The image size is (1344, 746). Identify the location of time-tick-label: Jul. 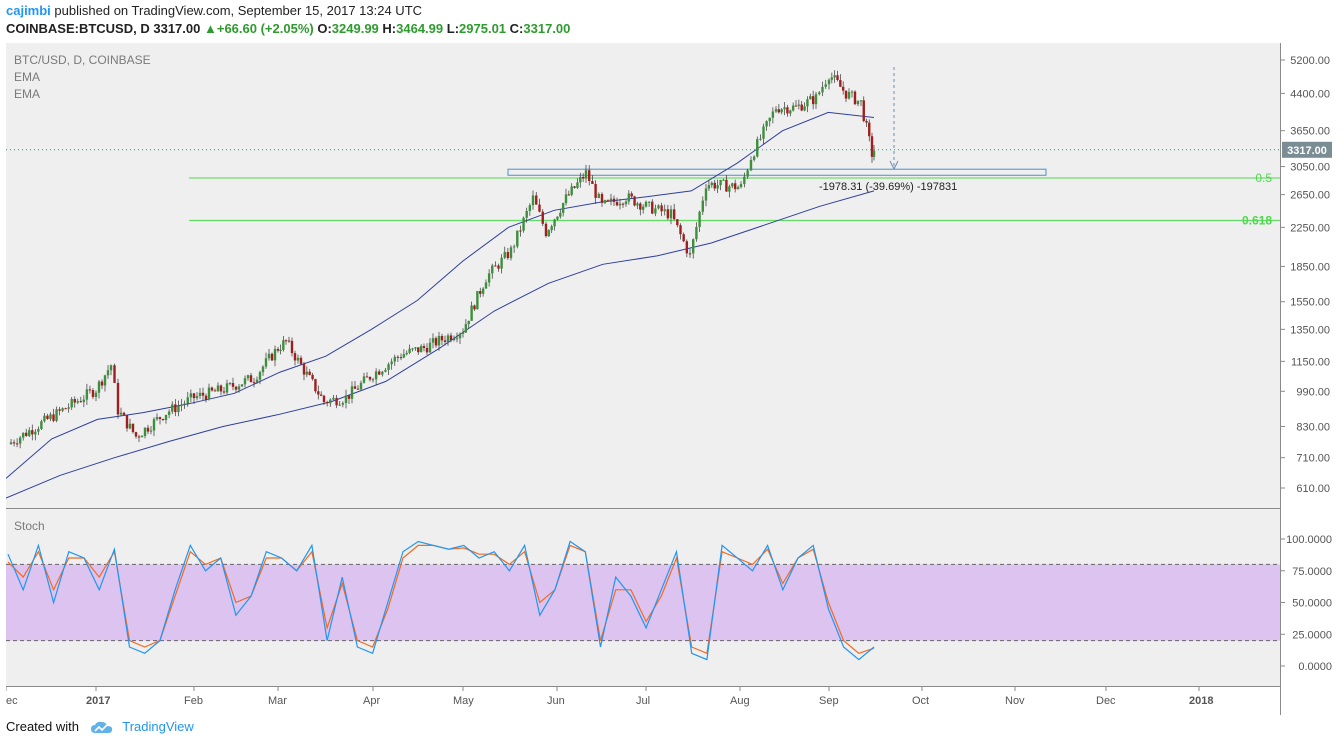
(643, 701).